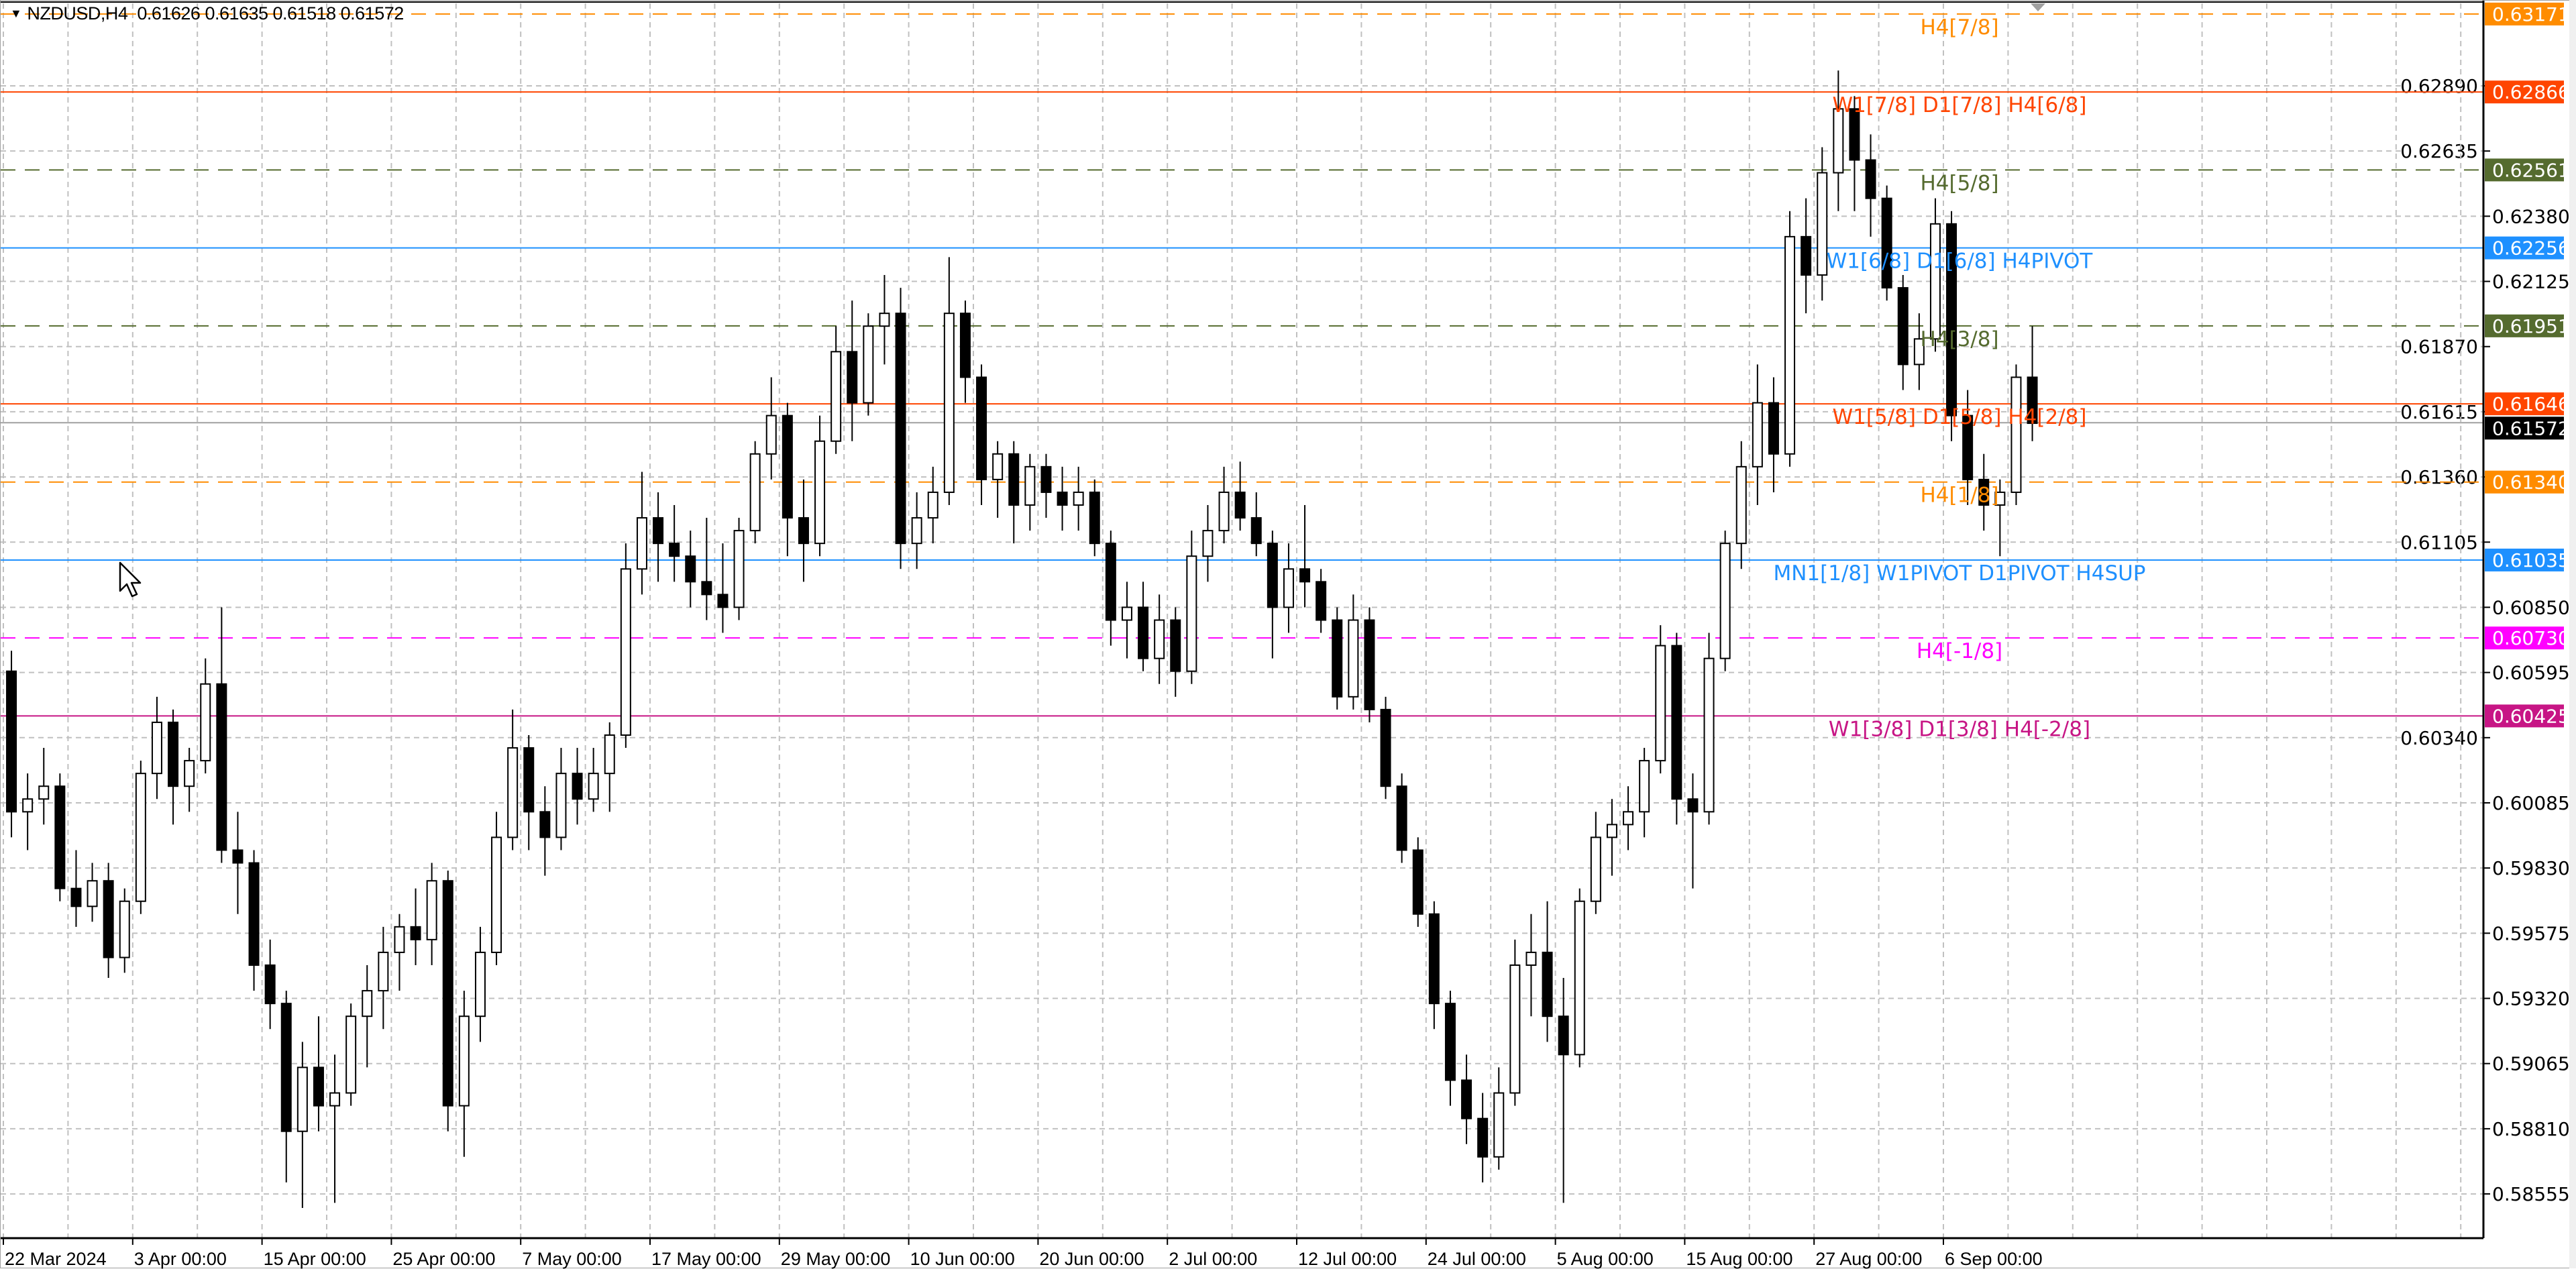 Image resolution: width=2576 pixels, height=1269 pixels. Describe the element at coordinates (2038, 7) in the screenshot. I see `chart-shift-marker-icon` at that location.